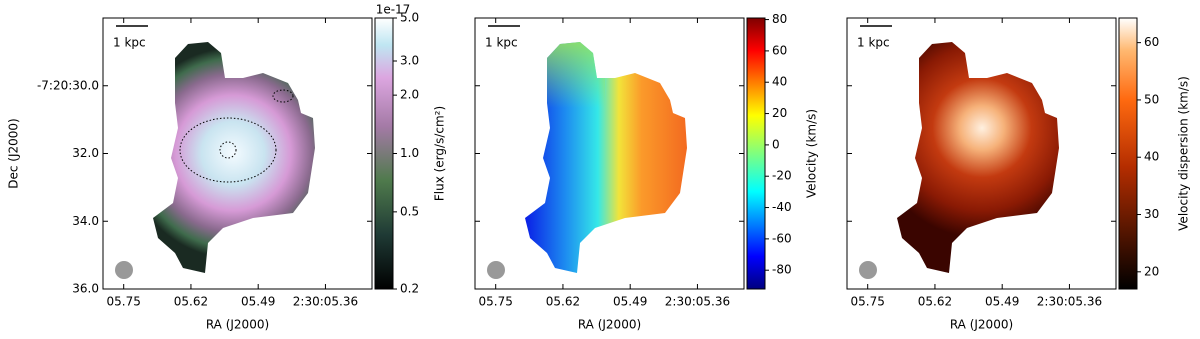  Describe the element at coordinates (440, 153) in the screenshot. I see `colorbar-label: Flux (erg/s/cm²)` at that location.